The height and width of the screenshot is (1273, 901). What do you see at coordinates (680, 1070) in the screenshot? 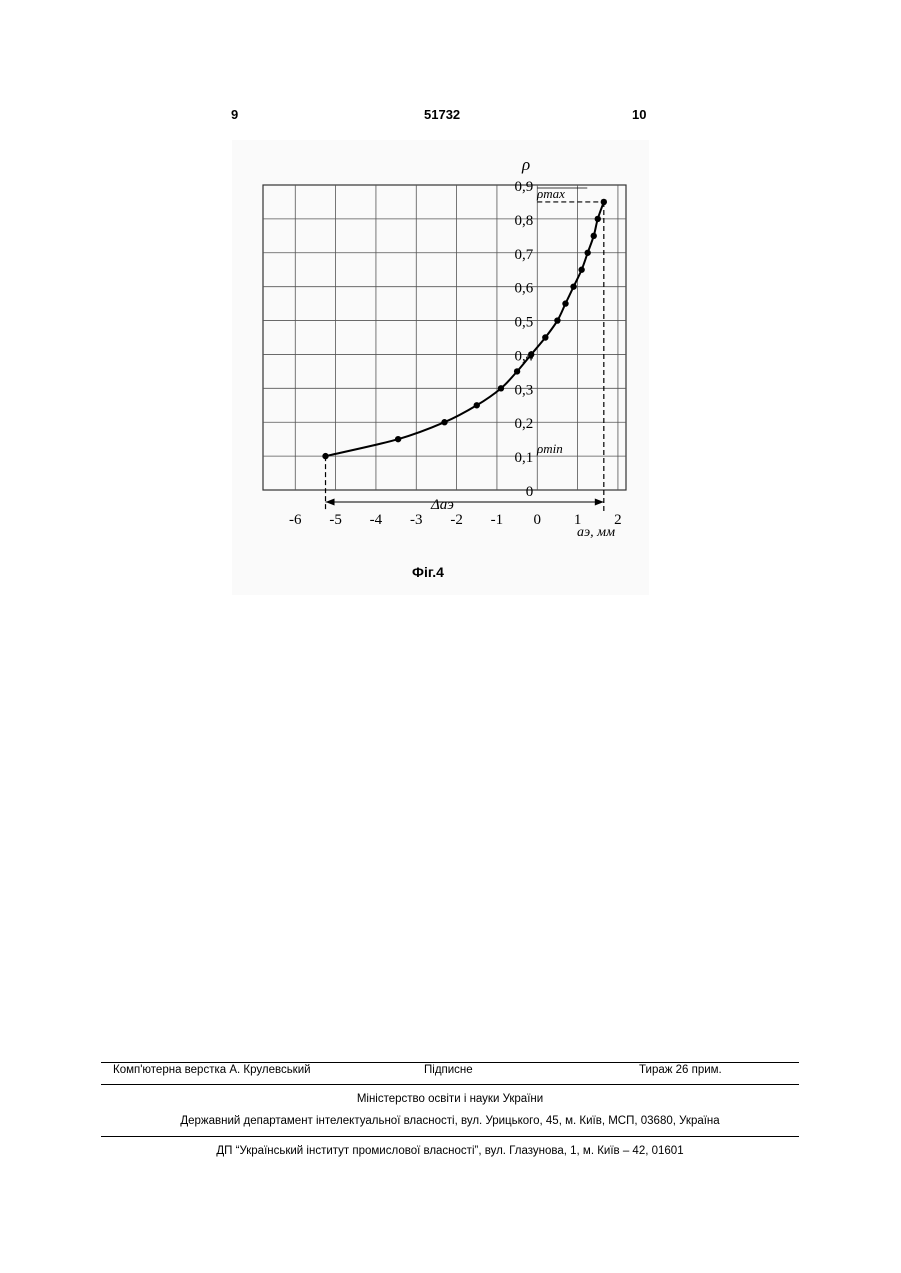
I see `footer-circulation: Тираж 26 прим.` at bounding box center [680, 1070].